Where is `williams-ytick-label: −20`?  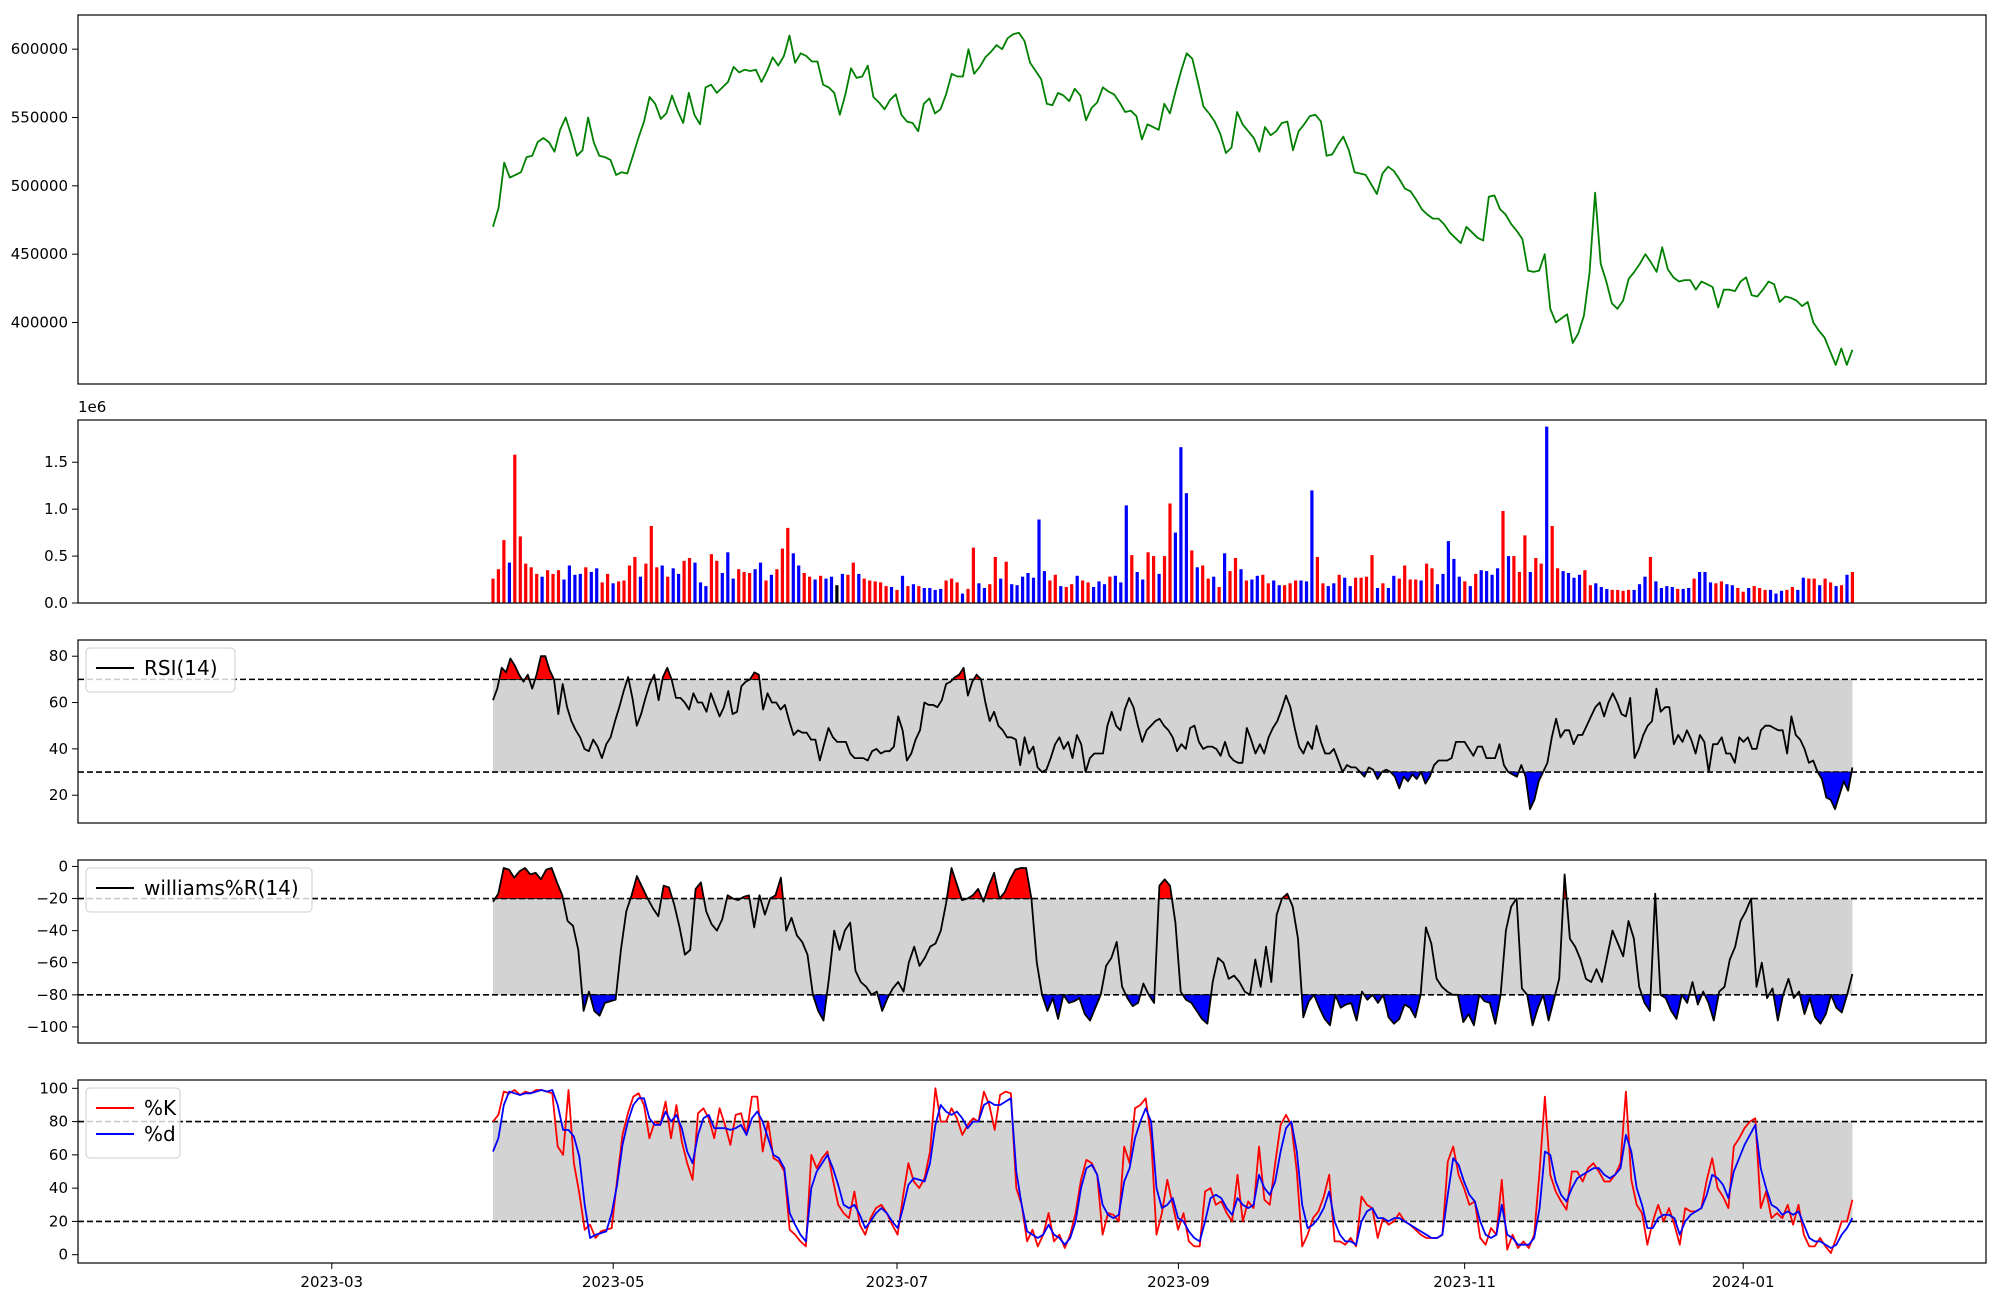
williams-ytick-label: −20 is located at coordinates (52, 899).